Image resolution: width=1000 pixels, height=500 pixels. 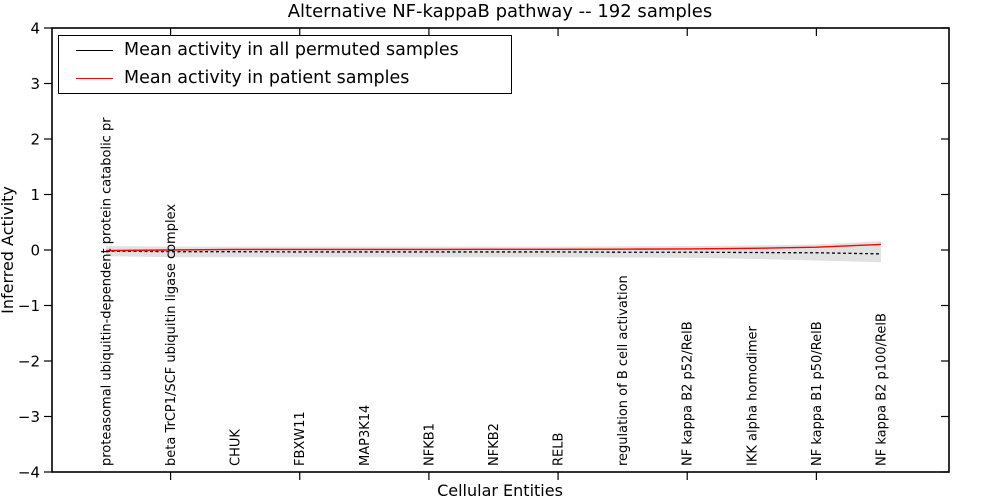 What do you see at coordinates (171, 335) in the screenshot?
I see `x-tick-label: beta TrCP1/SCF ubiquitin ligase complex` at bounding box center [171, 335].